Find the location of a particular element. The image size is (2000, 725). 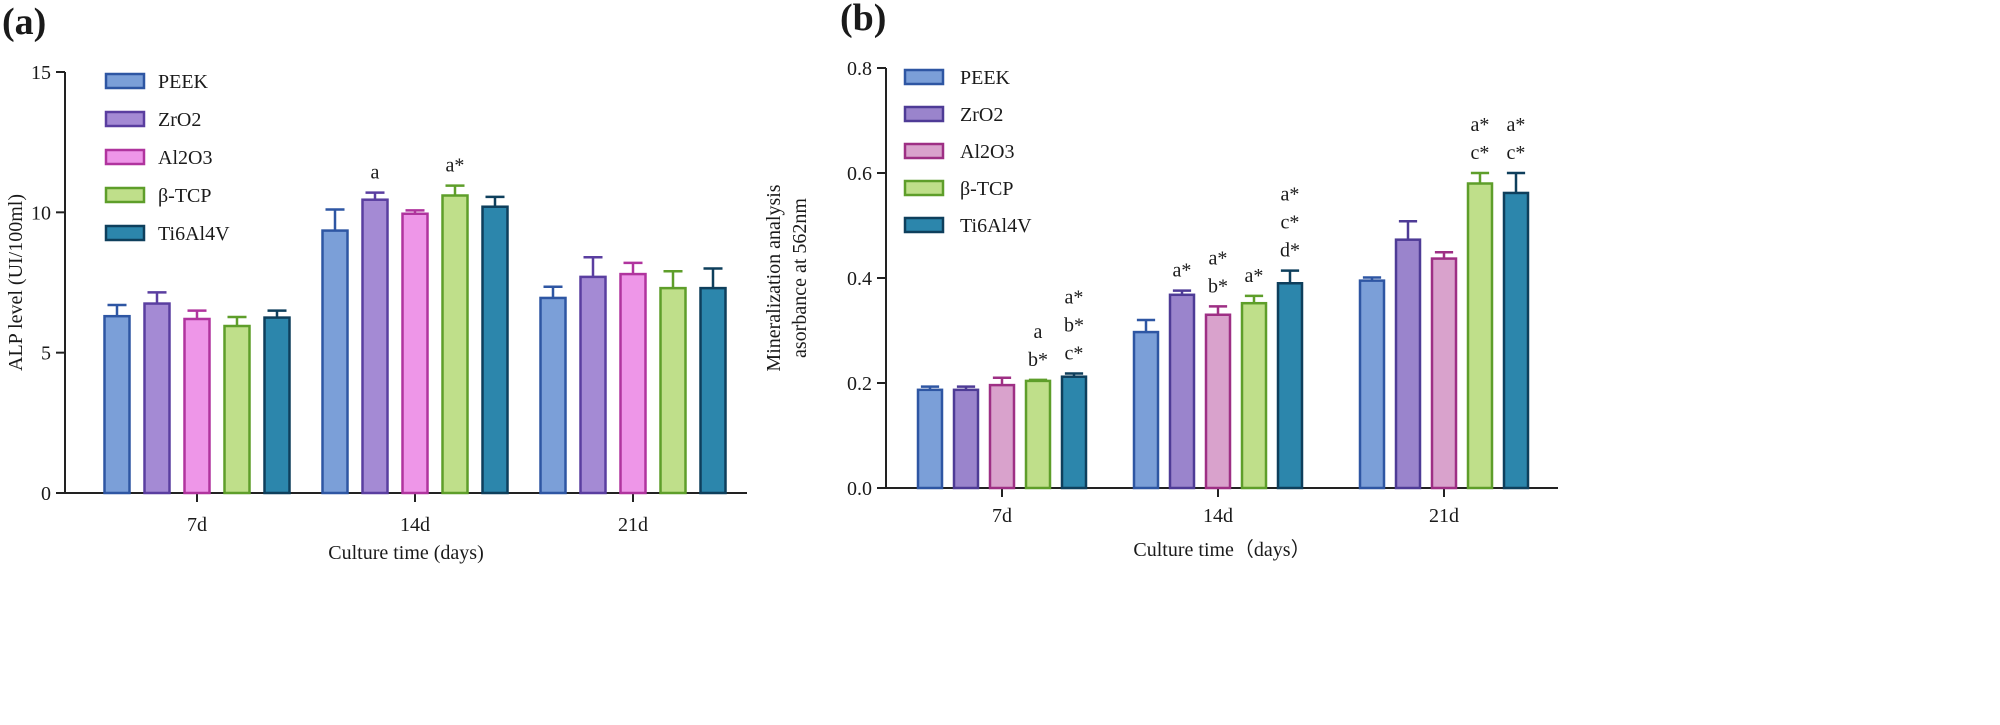

x-axis-title: Culture time (days) is located at coordinates (406, 553).